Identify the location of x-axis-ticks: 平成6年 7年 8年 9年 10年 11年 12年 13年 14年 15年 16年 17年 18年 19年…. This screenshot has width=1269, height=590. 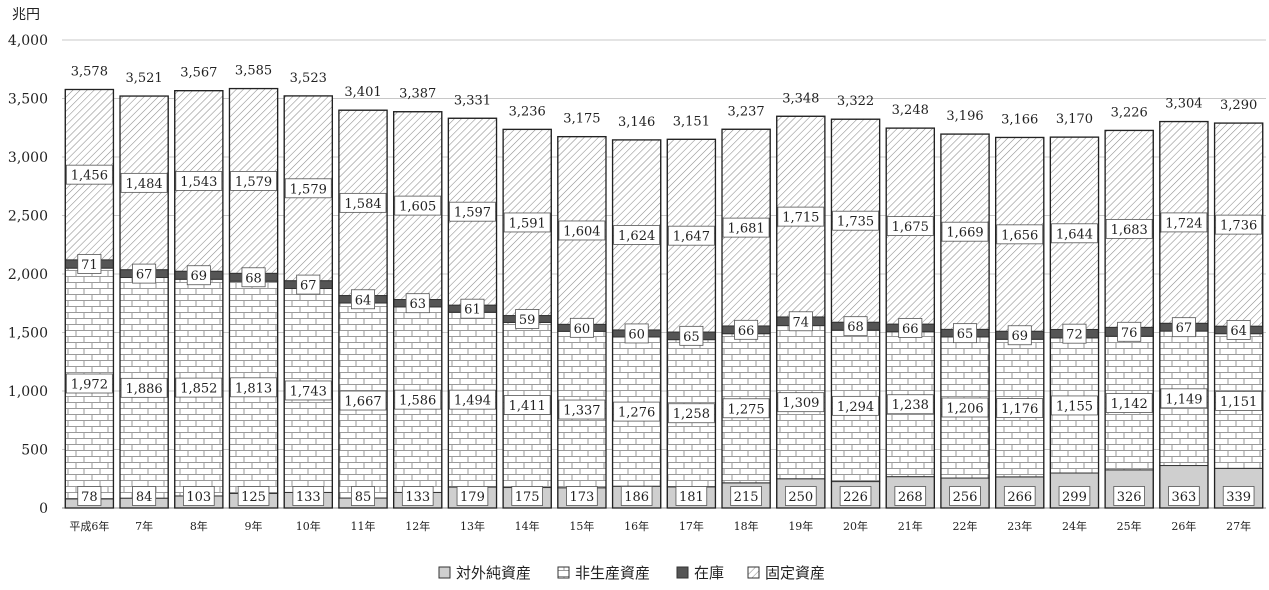
(660, 526).